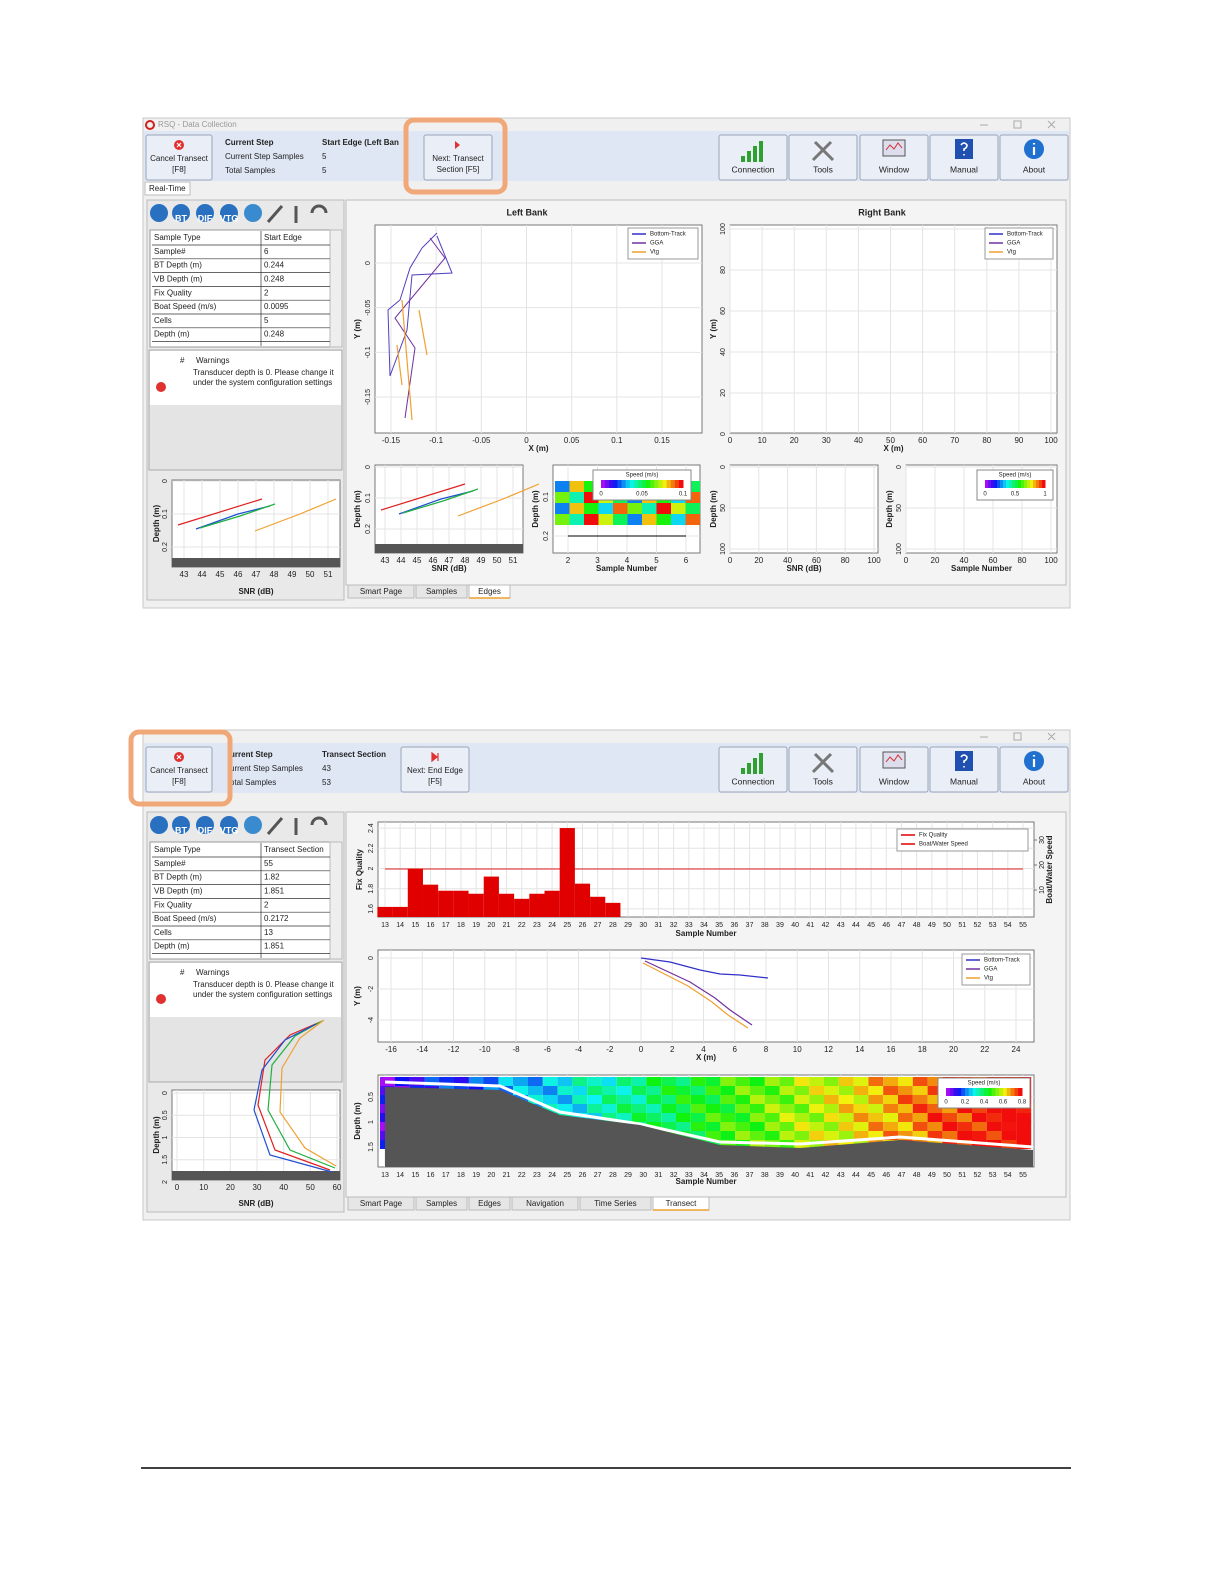 Image resolution: width=1224 pixels, height=1584 pixels. Describe the element at coordinates (359, 869) in the screenshot. I see `y-axis-label: Fix Quality` at that location.